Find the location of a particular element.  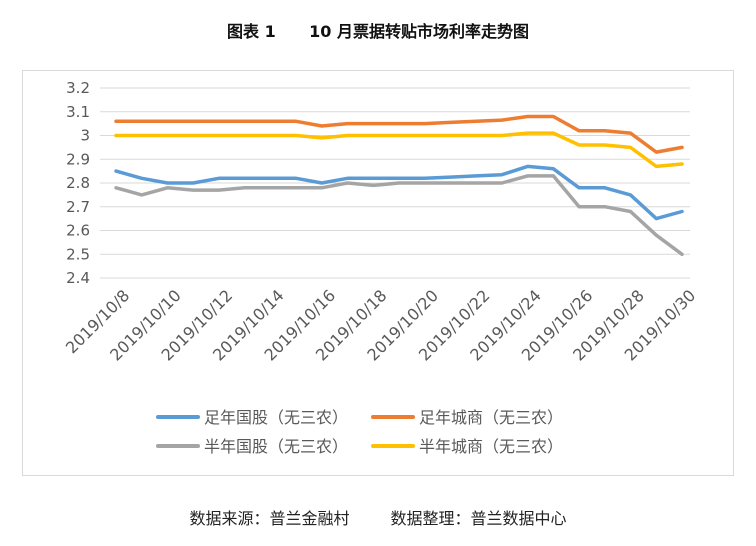

figure-title: 图表 1 10 月票据转贴市场利率走势图 is located at coordinates (378, 31).